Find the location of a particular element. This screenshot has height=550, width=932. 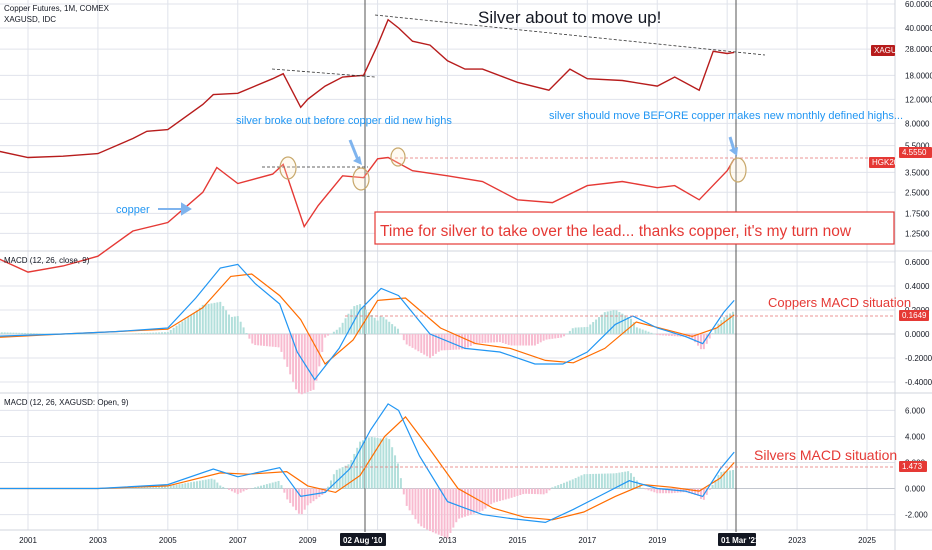

badge-hgk2021: HGK2021 is located at coordinates (890, 162).